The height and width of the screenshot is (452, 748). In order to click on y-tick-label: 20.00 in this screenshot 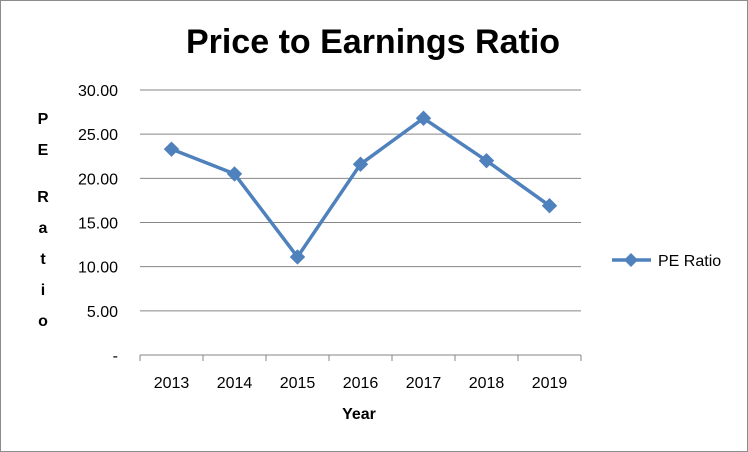, I will do `click(98, 179)`.